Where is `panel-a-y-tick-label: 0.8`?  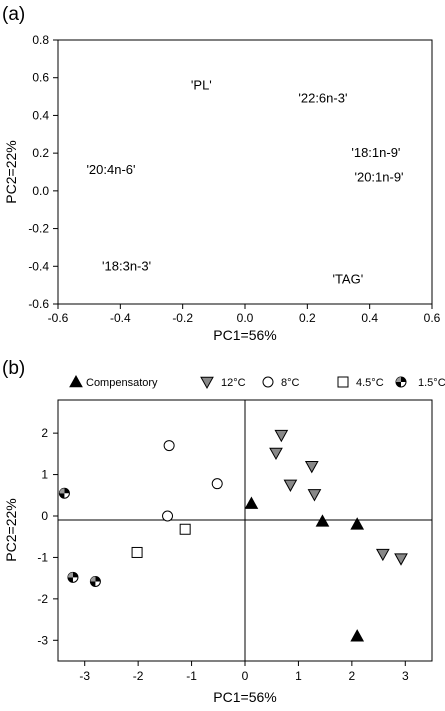
panel-a-y-tick-label: 0.8 is located at coordinates (40, 40).